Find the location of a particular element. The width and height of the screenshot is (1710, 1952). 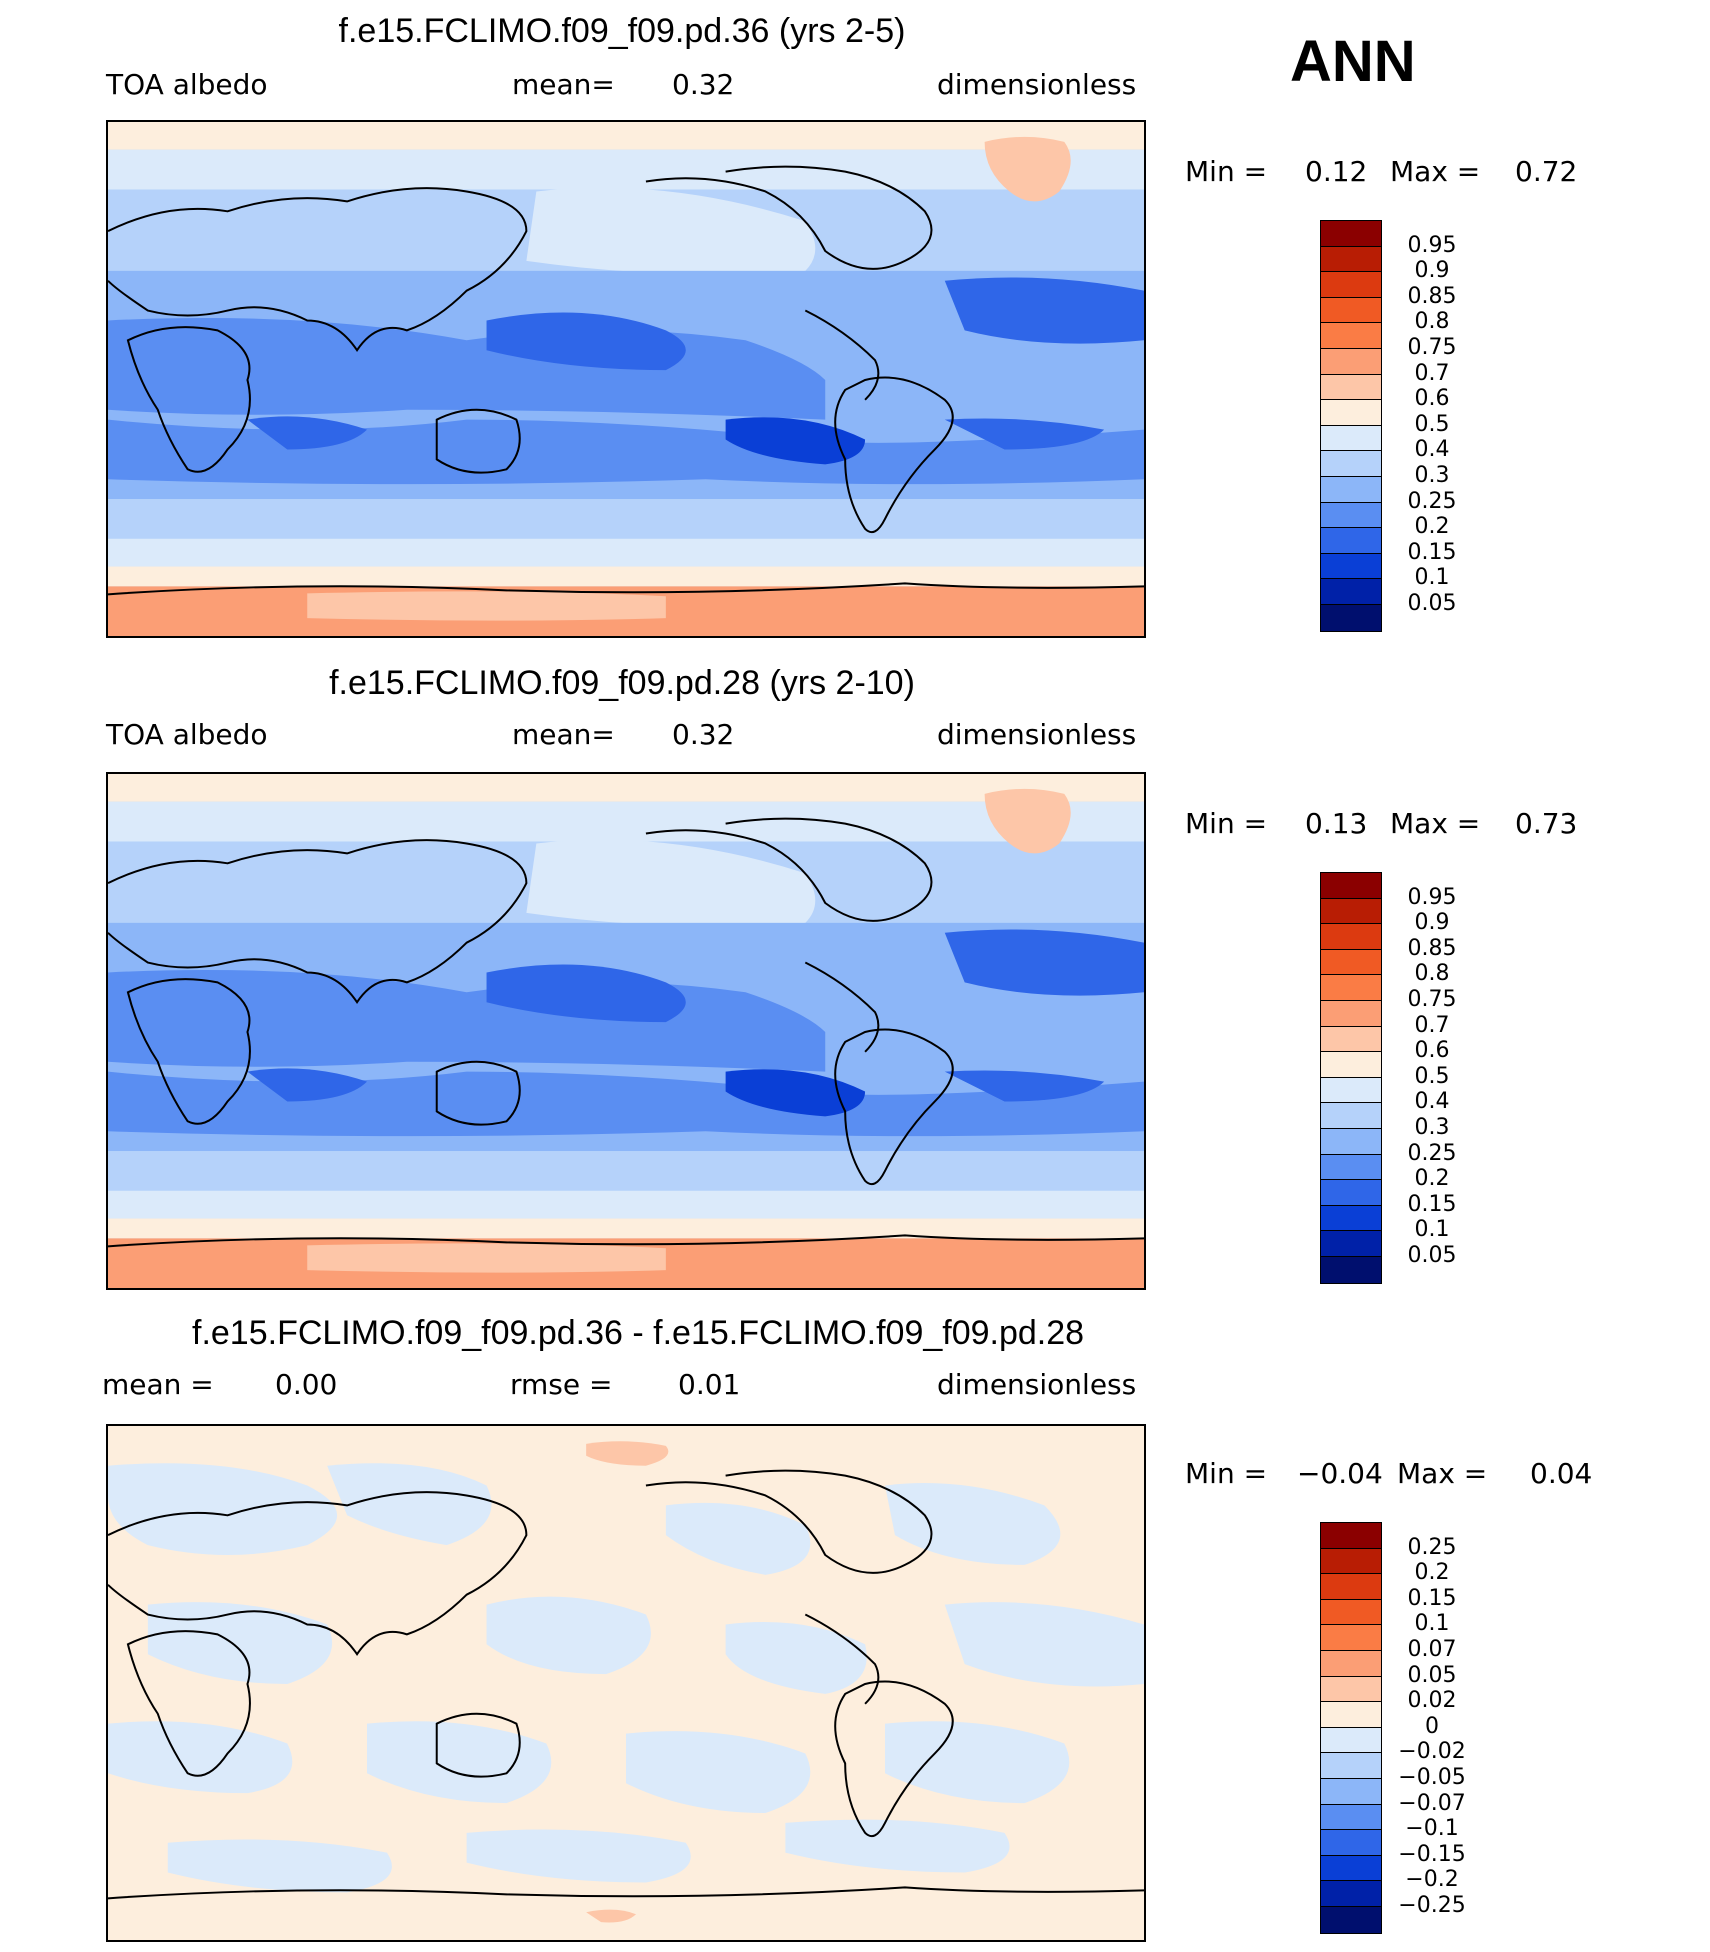

panel3-rmse-label: rmse = is located at coordinates (561, 1384).